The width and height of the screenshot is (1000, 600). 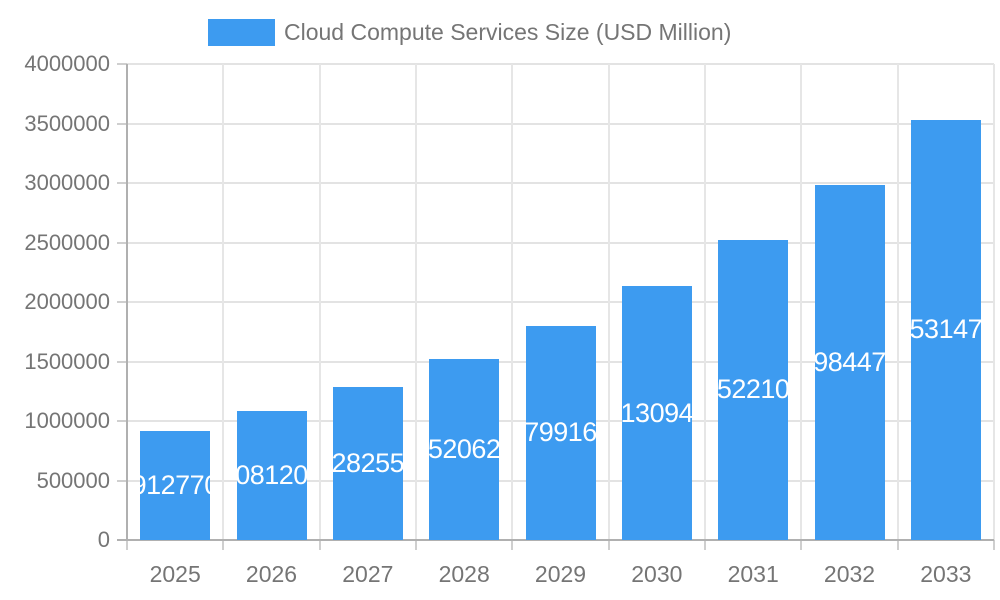 What do you see at coordinates (73, 480) in the screenshot?
I see `y-axis-tick-label: 500000` at bounding box center [73, 480].